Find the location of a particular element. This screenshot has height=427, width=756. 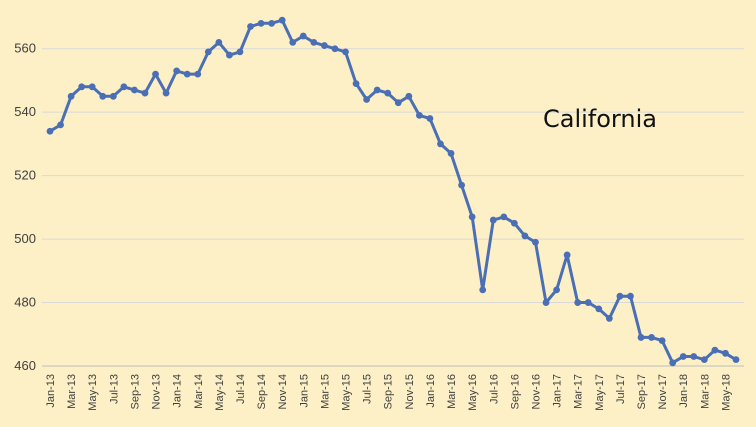

x-tick-label: Jan-14 is located at coordinates (178, 391).